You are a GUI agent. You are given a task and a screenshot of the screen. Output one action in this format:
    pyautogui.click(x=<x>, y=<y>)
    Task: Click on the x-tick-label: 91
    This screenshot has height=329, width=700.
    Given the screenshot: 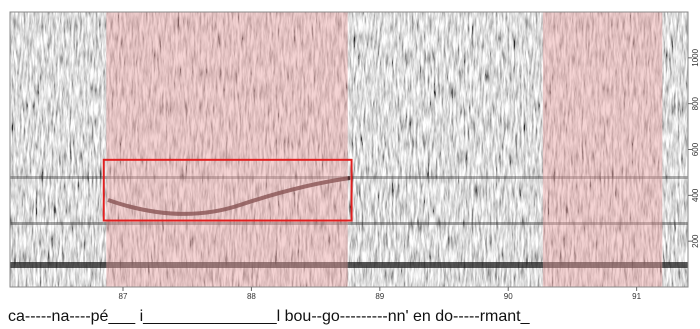 What is the action you would take?
    pyautogui.click(x=636, y=296)
    